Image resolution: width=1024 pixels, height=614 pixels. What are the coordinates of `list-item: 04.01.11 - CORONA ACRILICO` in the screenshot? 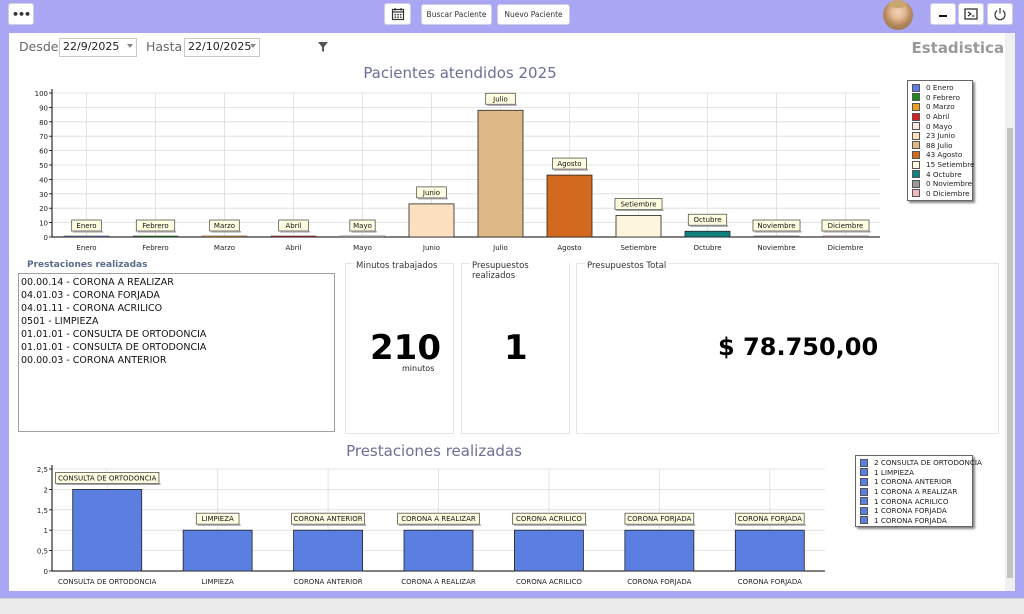 It's located at (92, 308).